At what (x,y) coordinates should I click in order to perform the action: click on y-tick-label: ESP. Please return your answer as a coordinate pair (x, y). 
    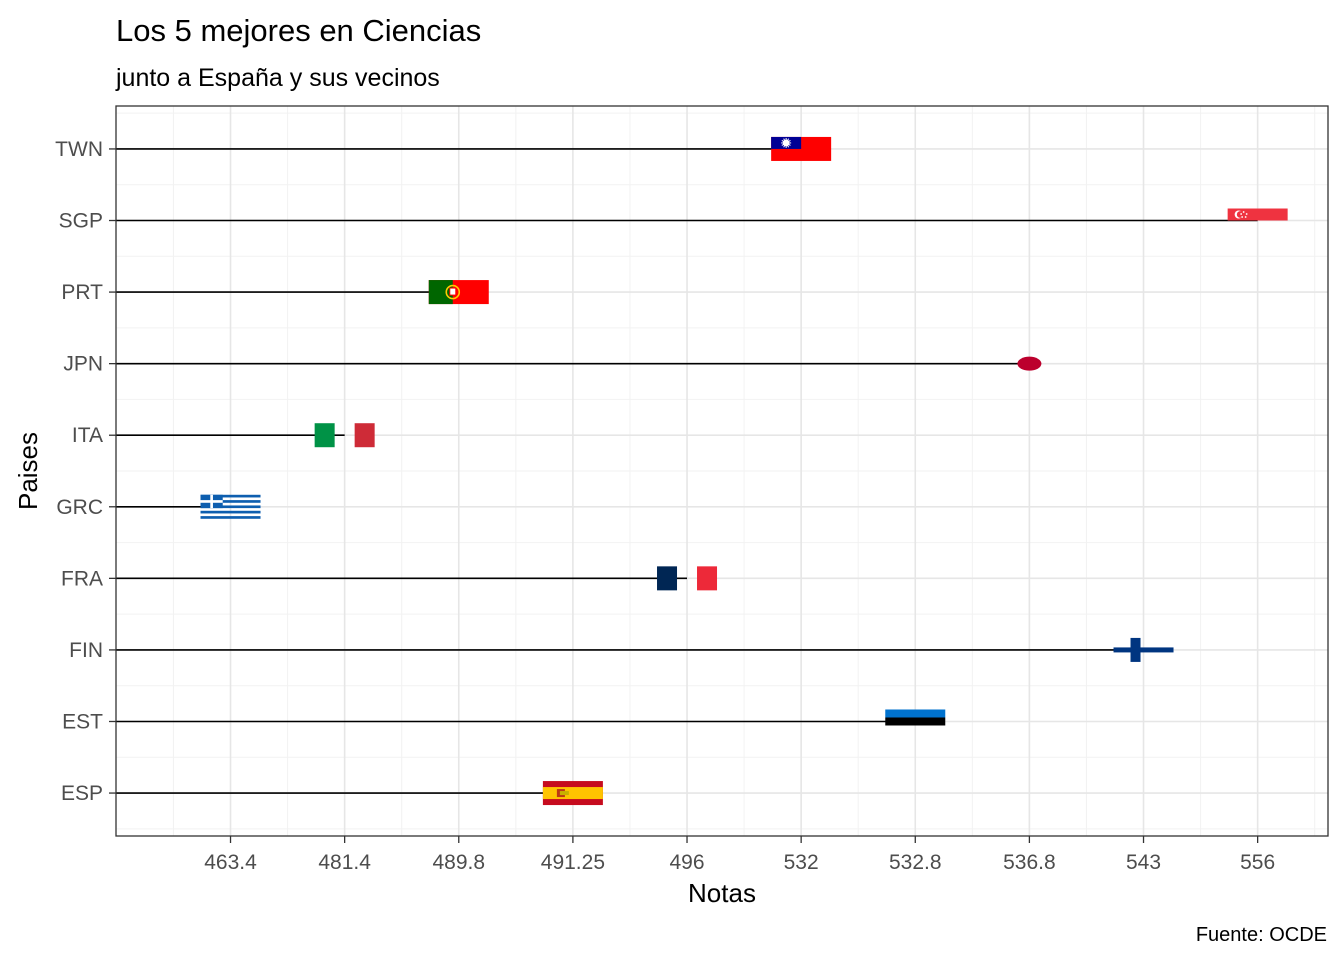
    Looking at the image, I should click on (82, 793).